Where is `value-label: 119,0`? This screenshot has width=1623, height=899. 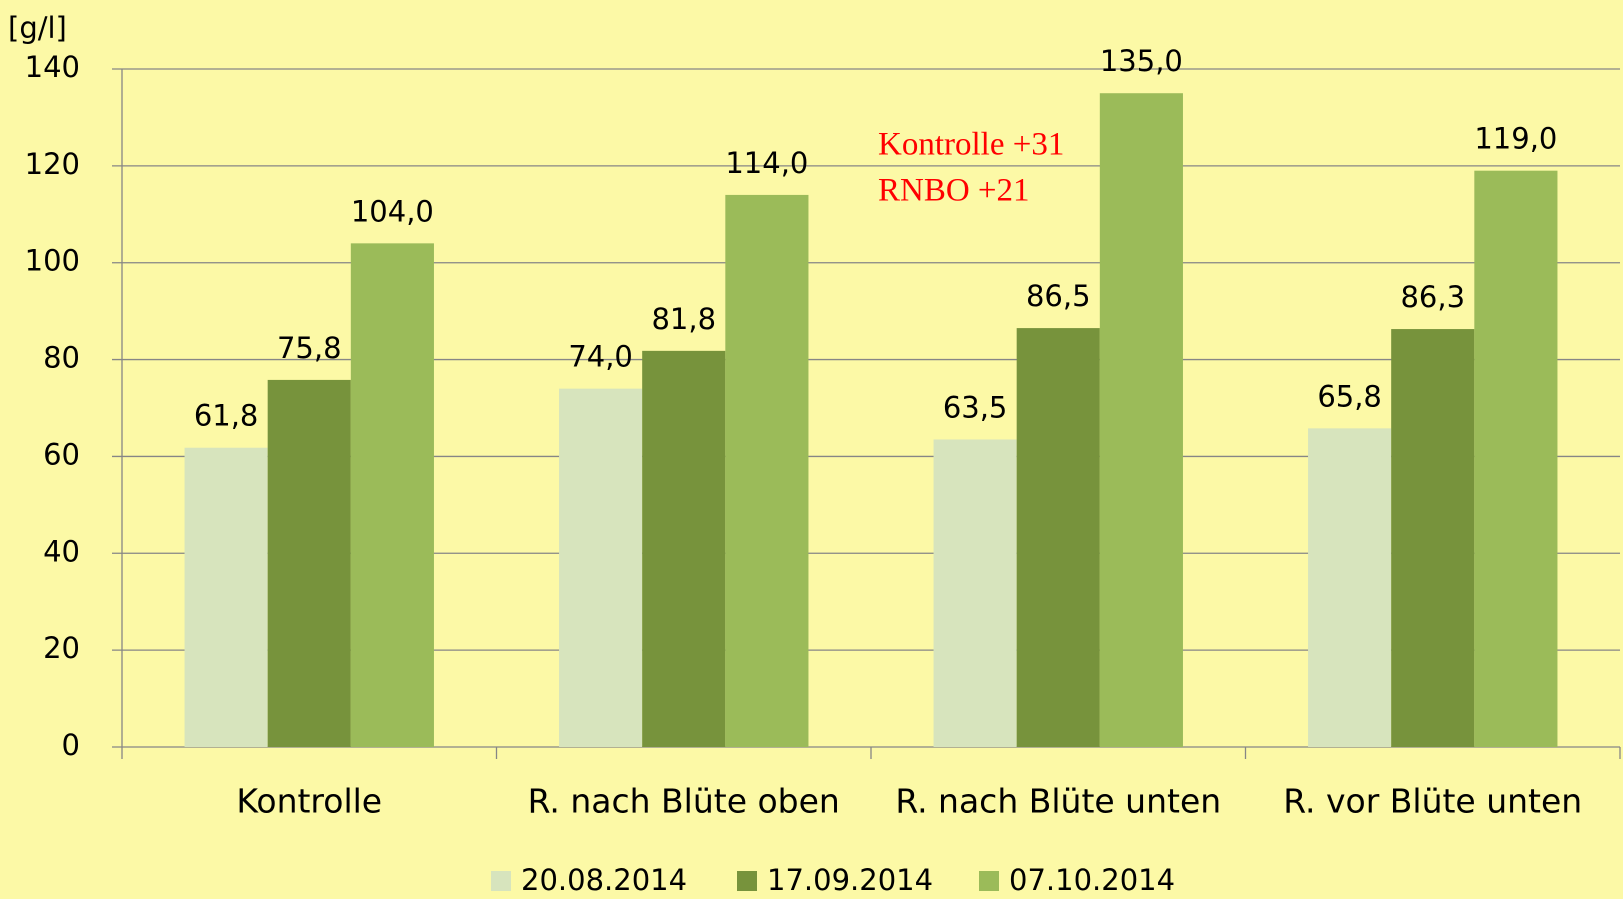
value-label: 119,0 is located at coordinates (1515, 139).